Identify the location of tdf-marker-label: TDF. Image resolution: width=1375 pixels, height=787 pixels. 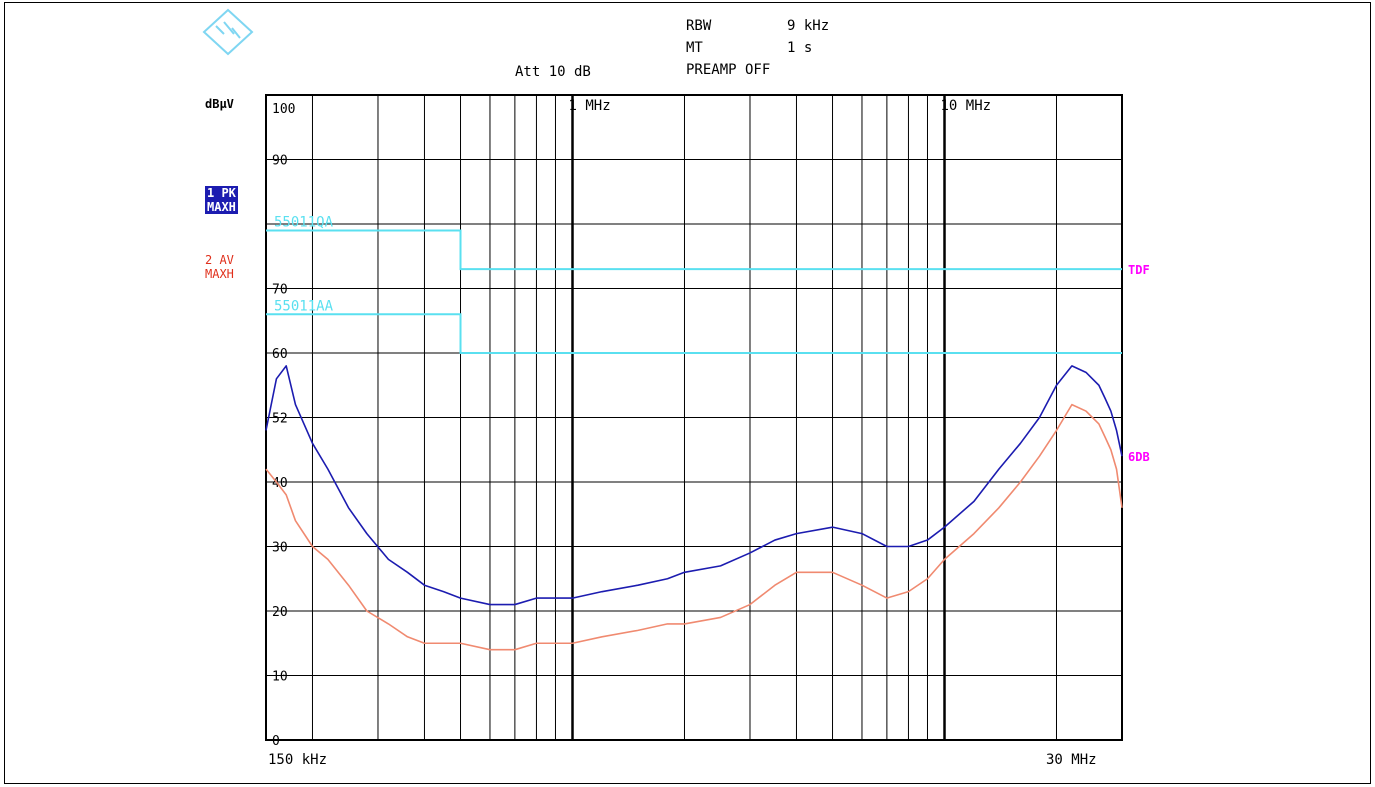
(1139, 270).